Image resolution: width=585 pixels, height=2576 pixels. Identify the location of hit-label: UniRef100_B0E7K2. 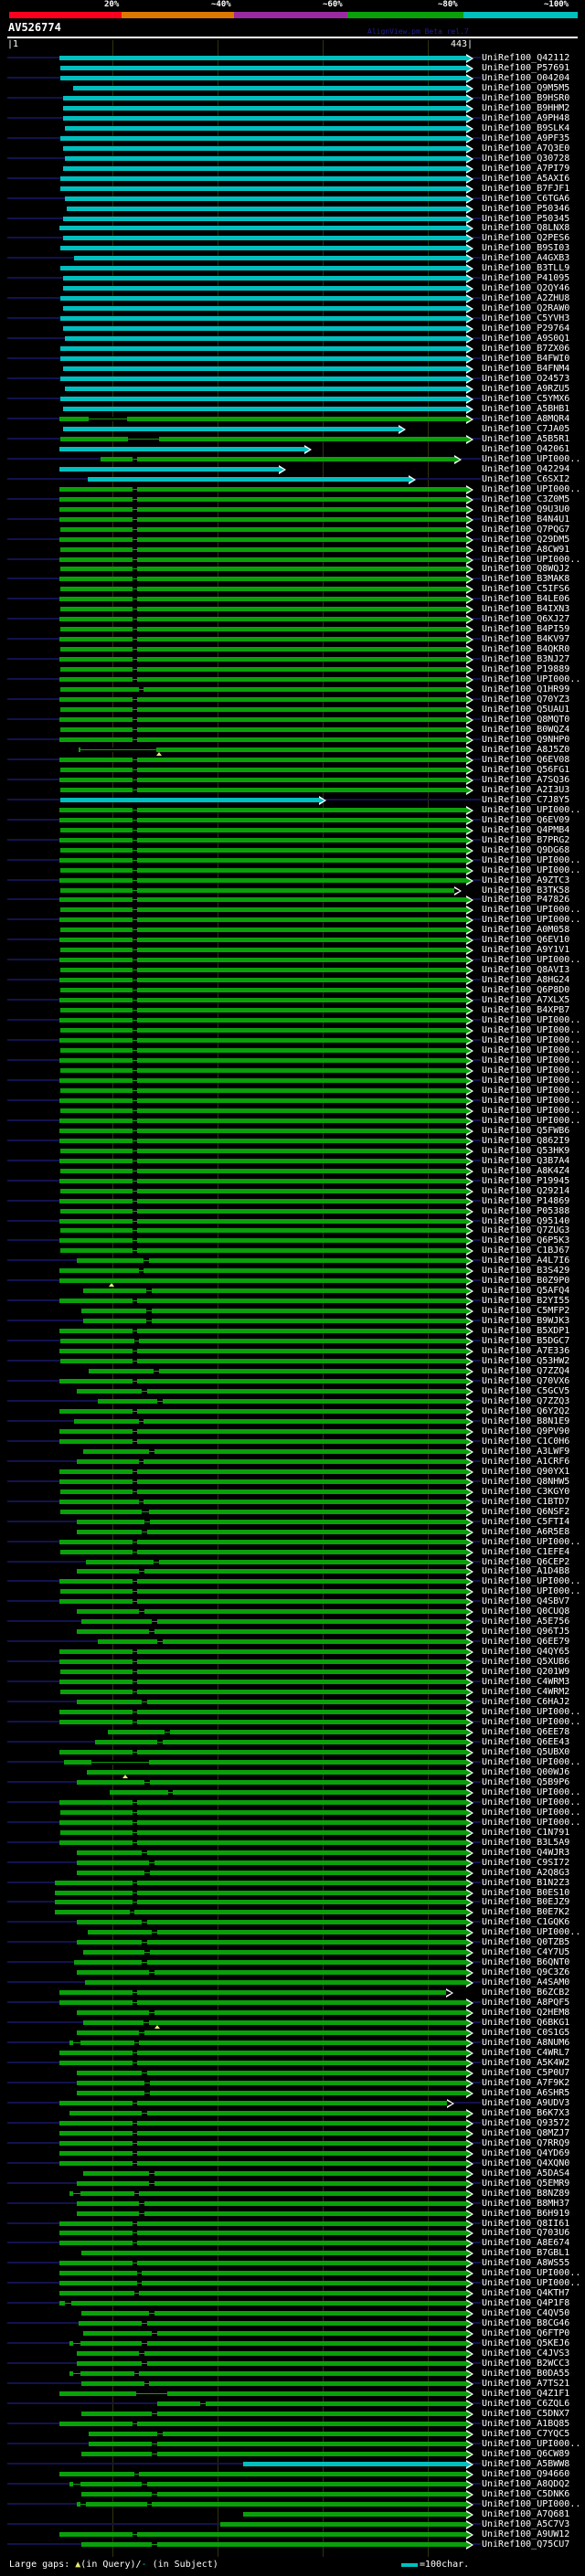
(526, 1912).